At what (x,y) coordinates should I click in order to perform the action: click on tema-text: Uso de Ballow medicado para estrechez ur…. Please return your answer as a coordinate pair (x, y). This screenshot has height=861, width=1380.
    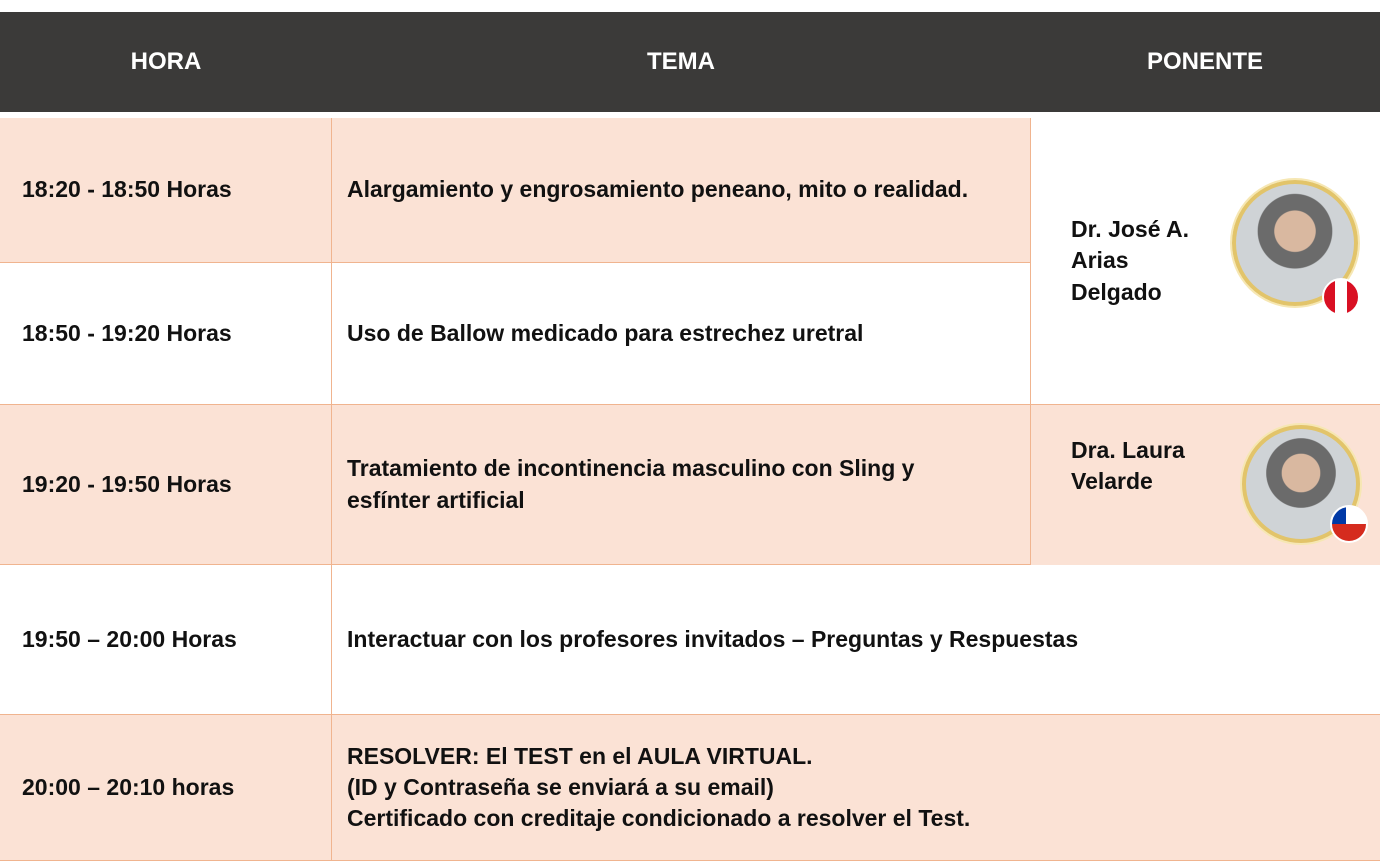
    Looking at the image, I should click on (605, 333).